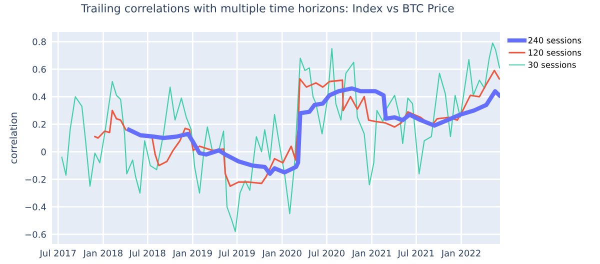 Image resolution: width=600 pixels, height=264 pixels. What do you see at coordinates (552, 64) in the screenshot?
I see `legend-label: 30 sessions` at bounding box center [552, 64].